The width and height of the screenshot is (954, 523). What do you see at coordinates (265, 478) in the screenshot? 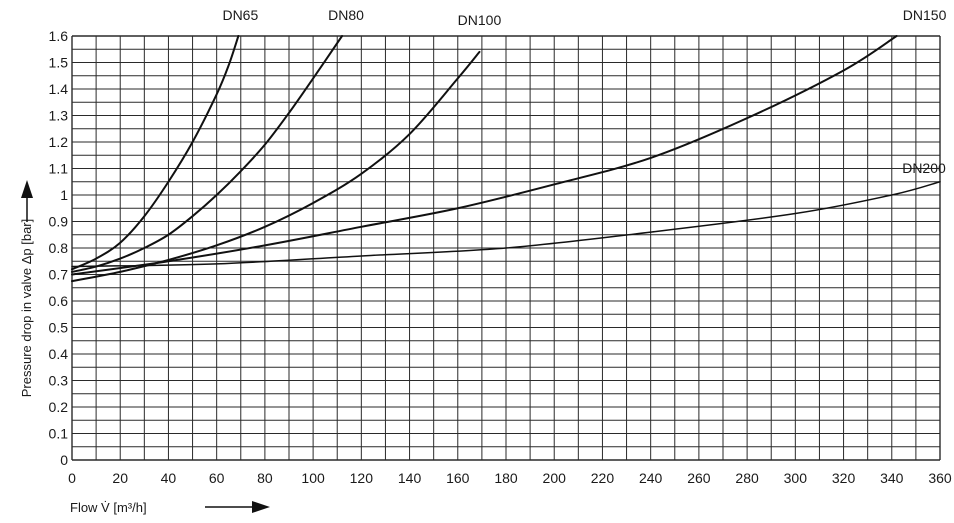
I see `x-tick-label: 80` at bounding box center [265, 478].